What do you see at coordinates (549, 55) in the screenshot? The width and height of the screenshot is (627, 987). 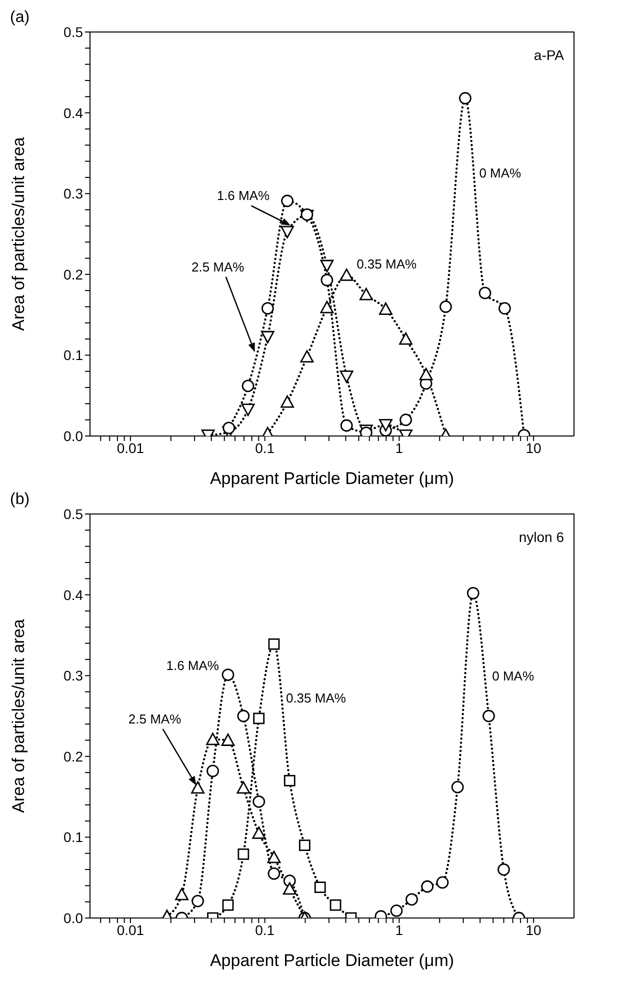 I see `annotation: a-PA` at bounding box center [549, 55].